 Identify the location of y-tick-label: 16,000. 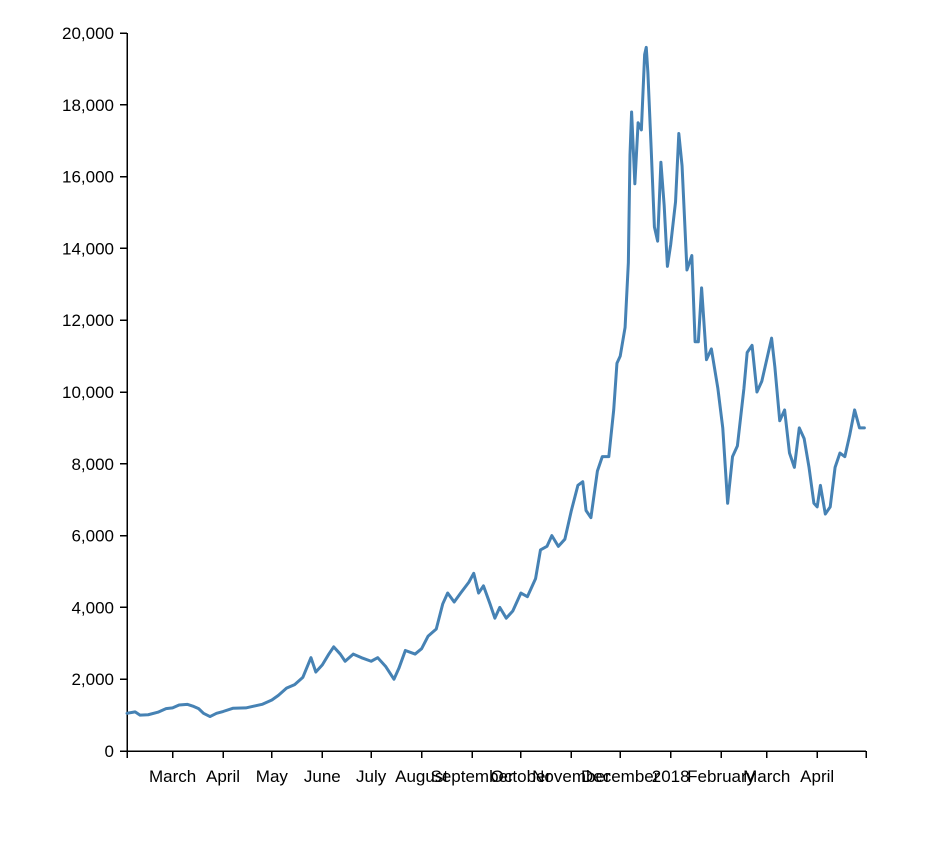
(88, 177).